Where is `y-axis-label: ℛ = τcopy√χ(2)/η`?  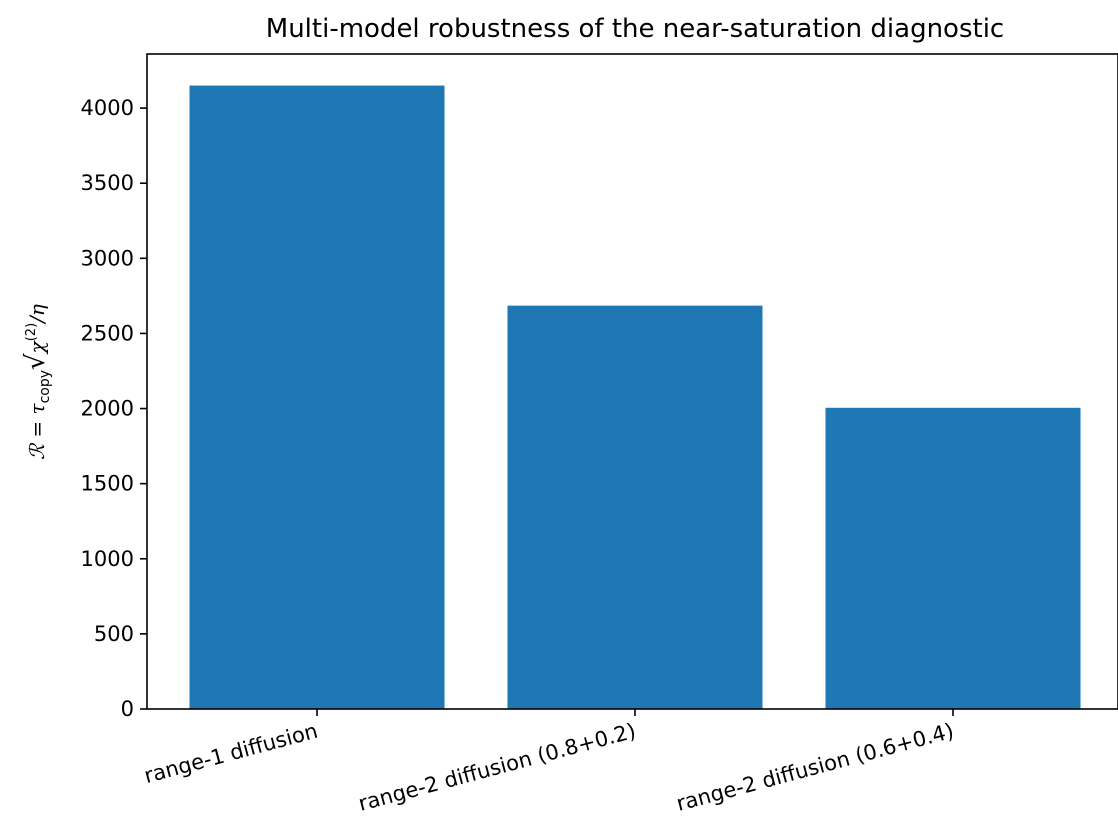
y-axis-label: ℛ = τcopy√χ(2)/η is located at coordinates (37, 382).